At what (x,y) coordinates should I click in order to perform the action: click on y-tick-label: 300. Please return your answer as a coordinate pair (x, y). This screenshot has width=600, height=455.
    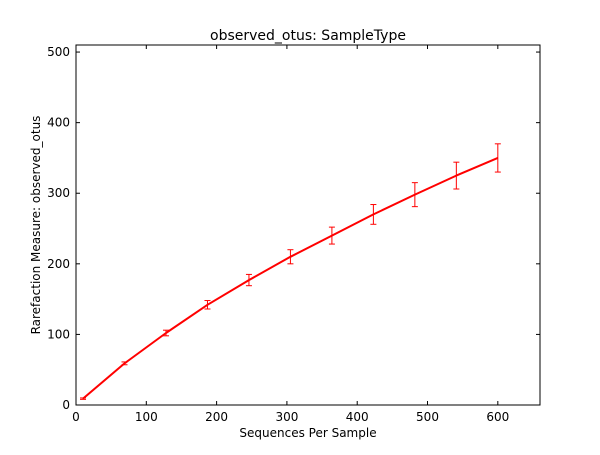
    Looking at the image, I should click on (58, 193).